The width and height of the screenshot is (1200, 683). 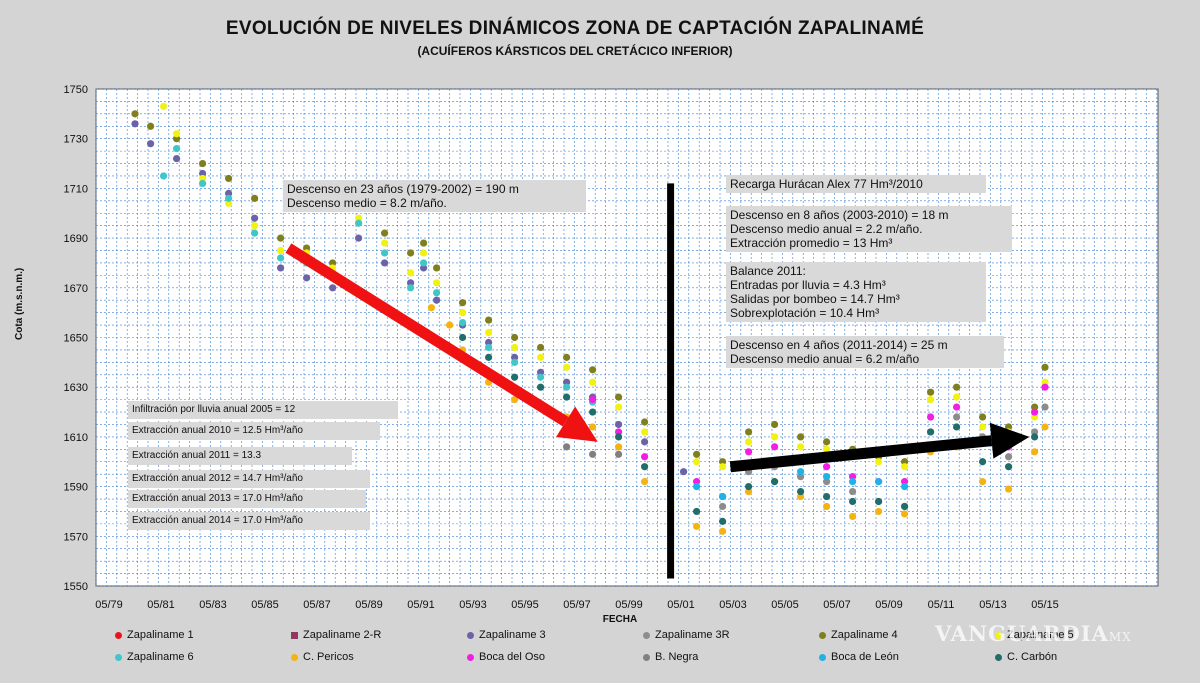 I want to click on x-tick-label: 05/95, so click(x=525, y=605).